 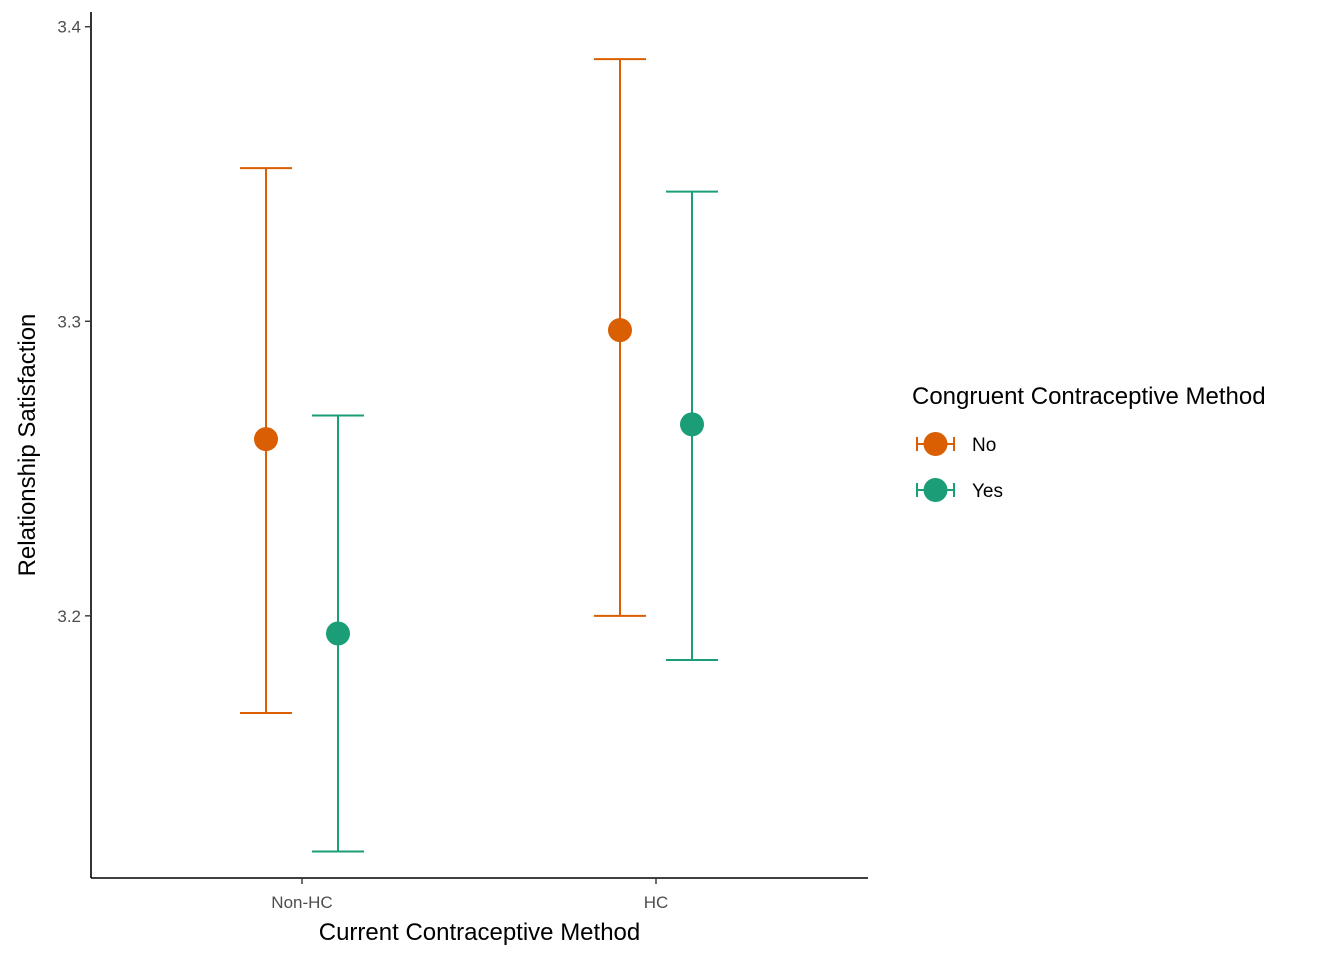 I want to click on x-axis-title: Current Contraceptive Method, so click(x=480, y=932).